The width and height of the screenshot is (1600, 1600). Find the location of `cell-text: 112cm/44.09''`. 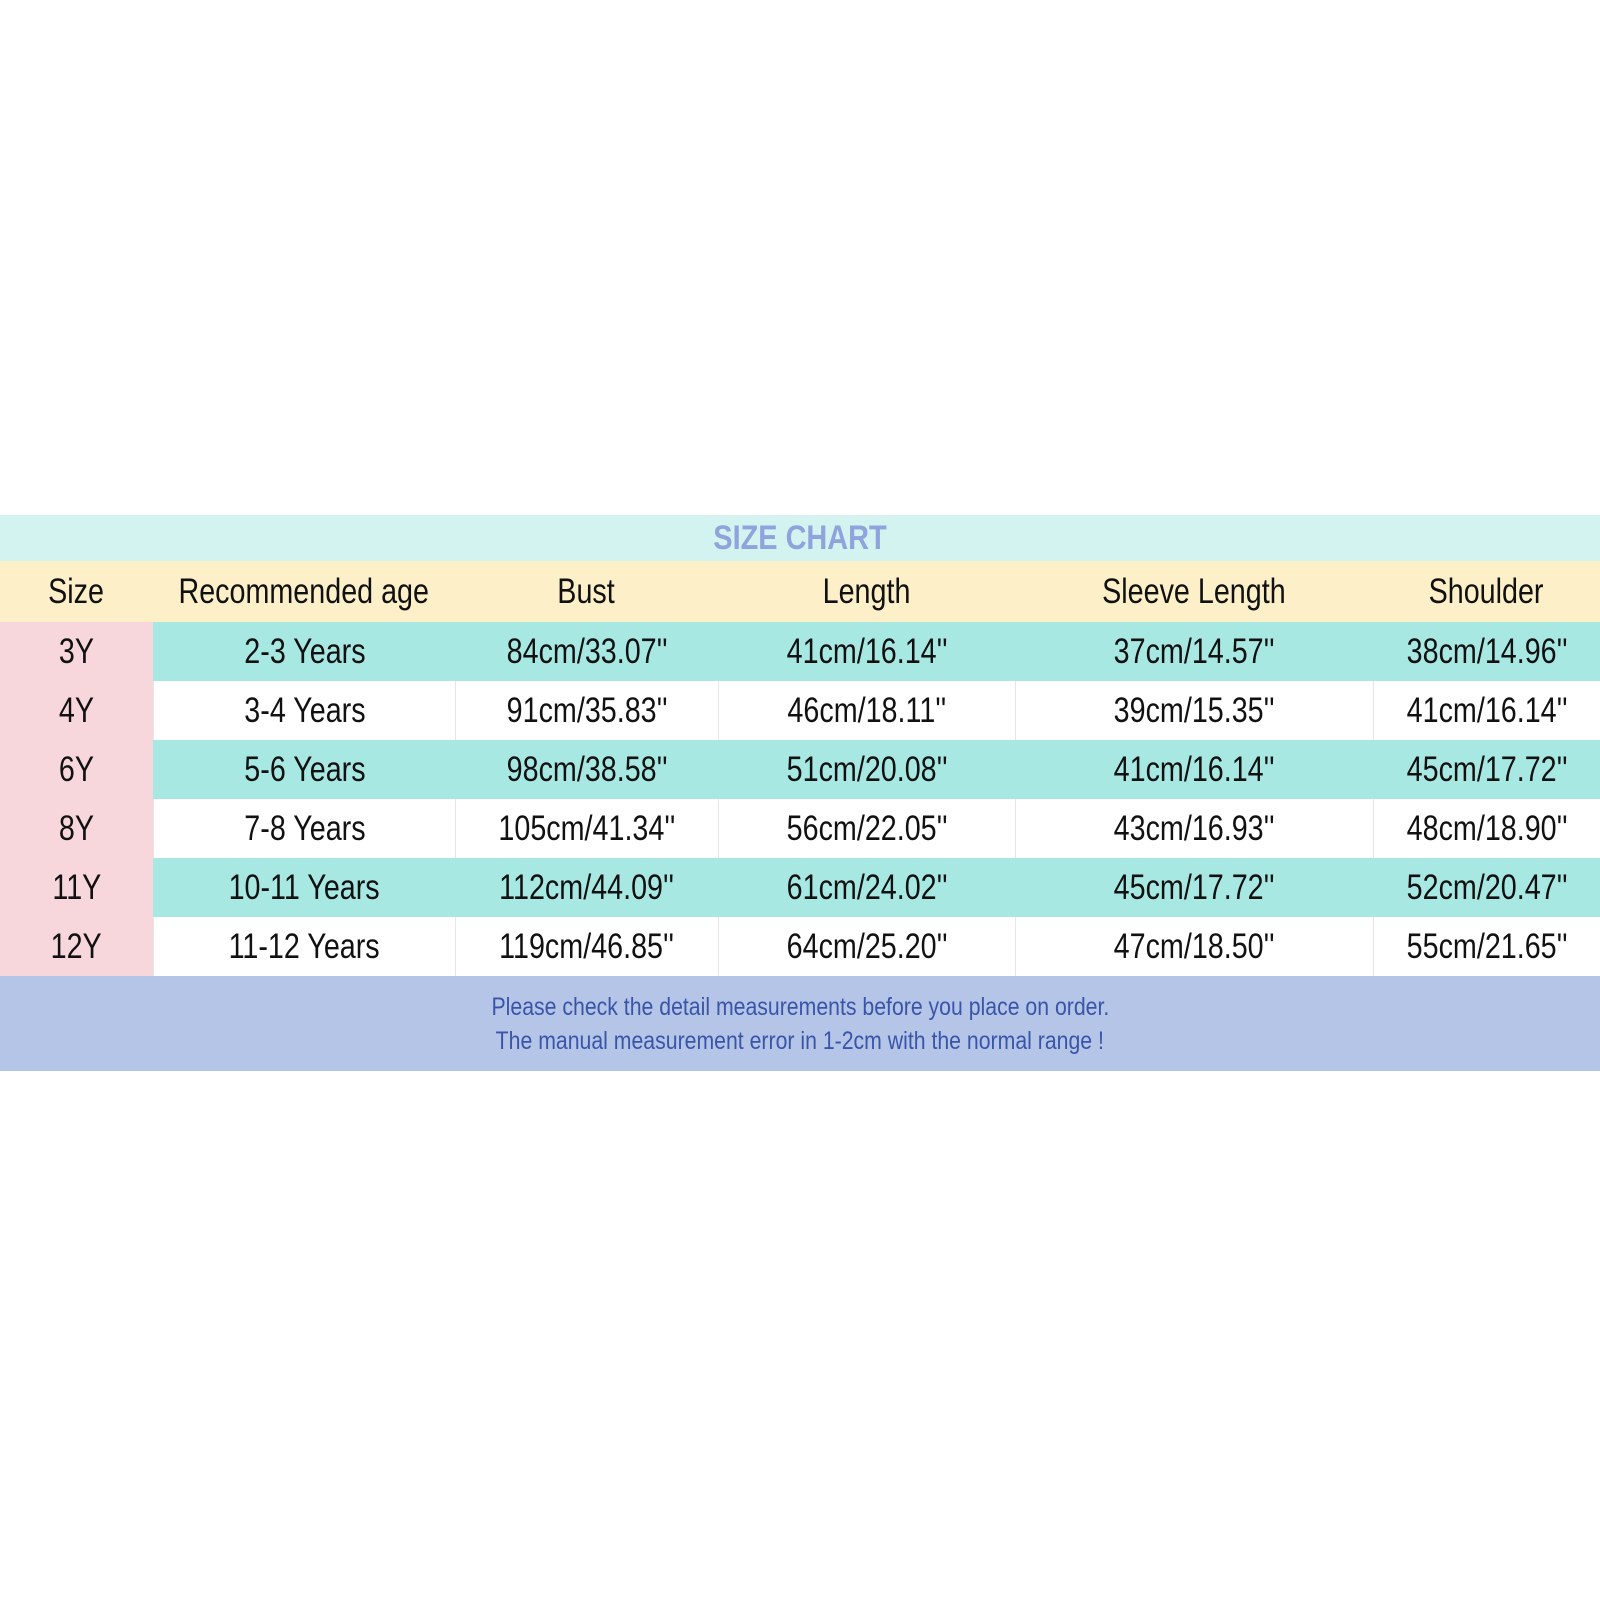

cell-text: 112cm/44.09'' is located at coordinates (587, 887).